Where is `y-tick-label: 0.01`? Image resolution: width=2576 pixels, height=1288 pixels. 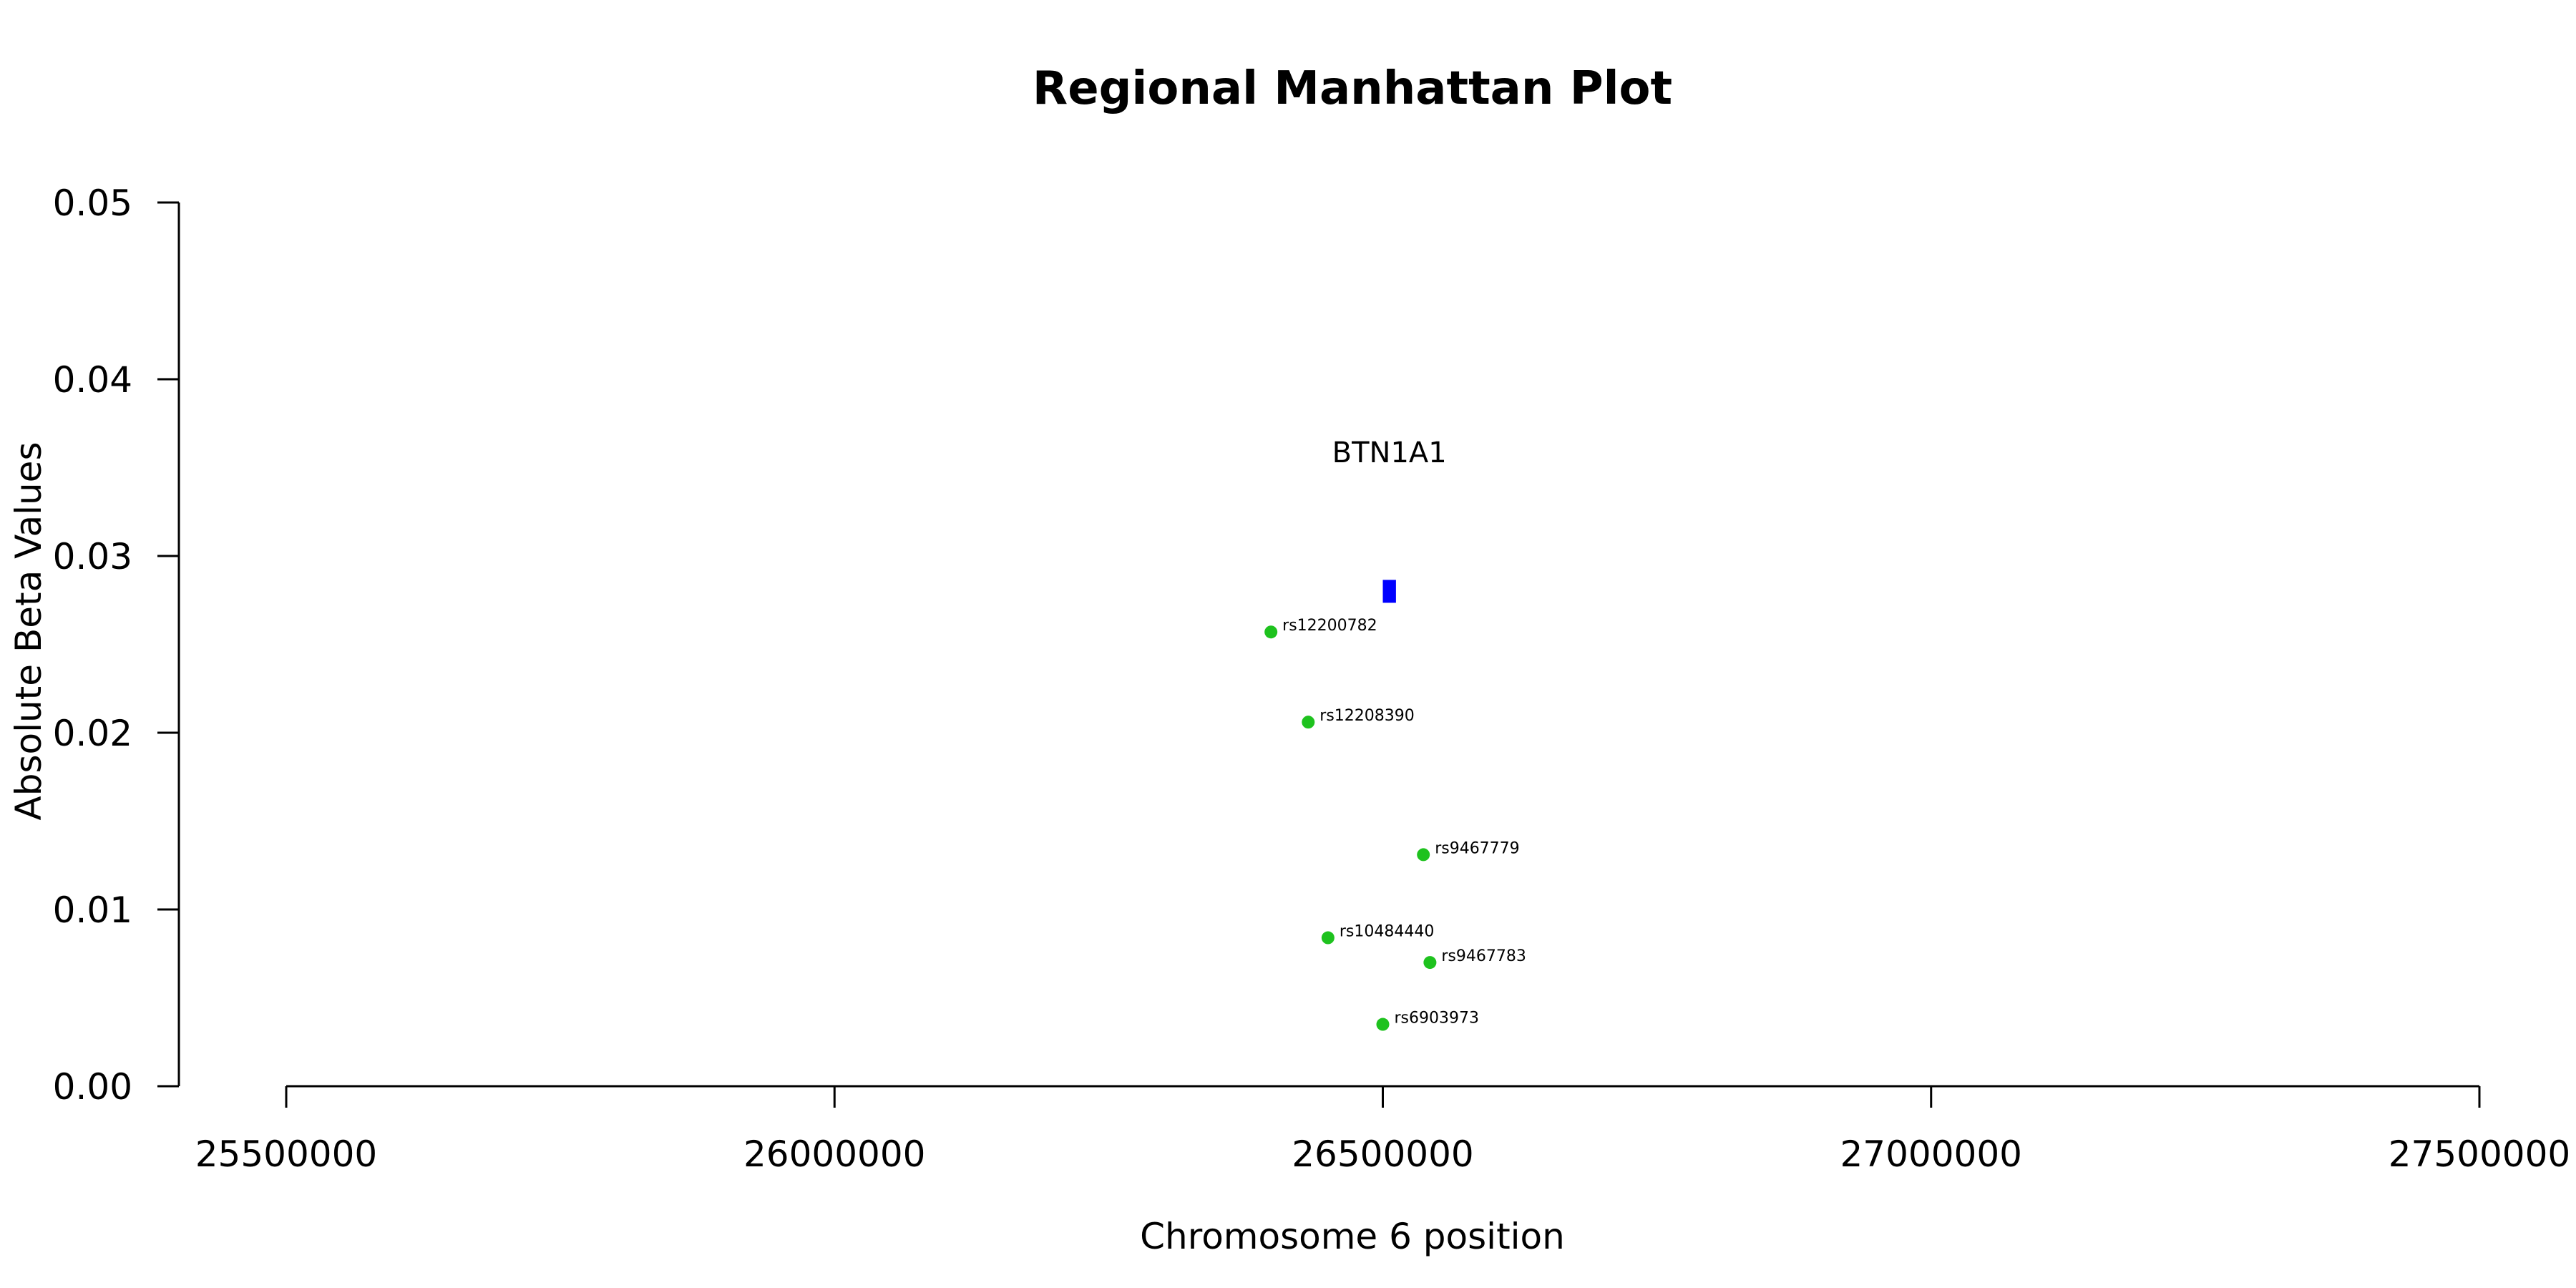 y-tick-label: 0.01 is located at coordinates (92, 910).